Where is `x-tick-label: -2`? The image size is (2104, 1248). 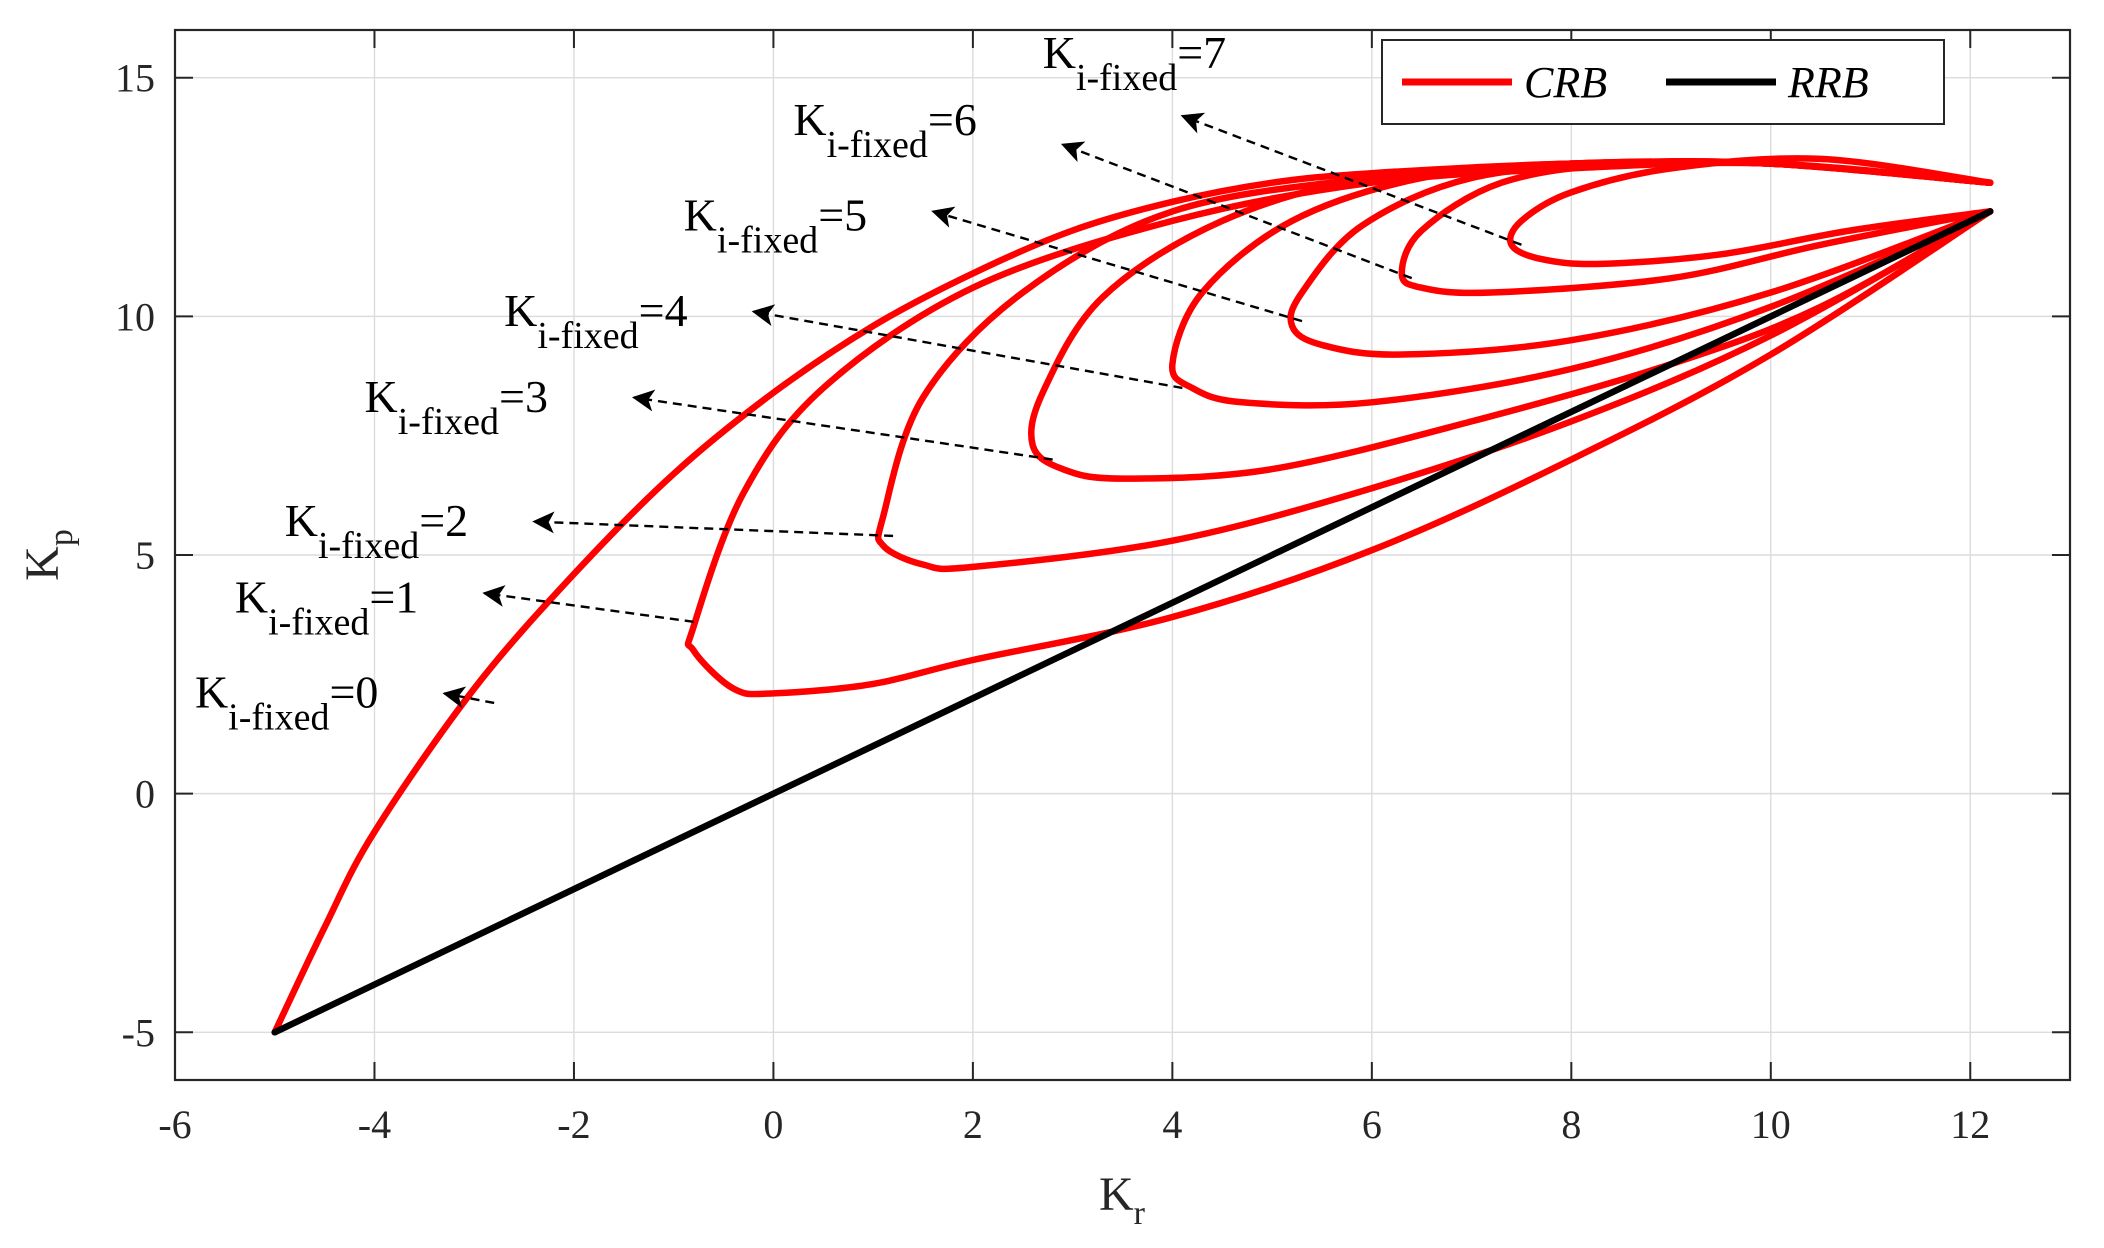 x-tick-label: -2 is located at coordinates (573, 1124).